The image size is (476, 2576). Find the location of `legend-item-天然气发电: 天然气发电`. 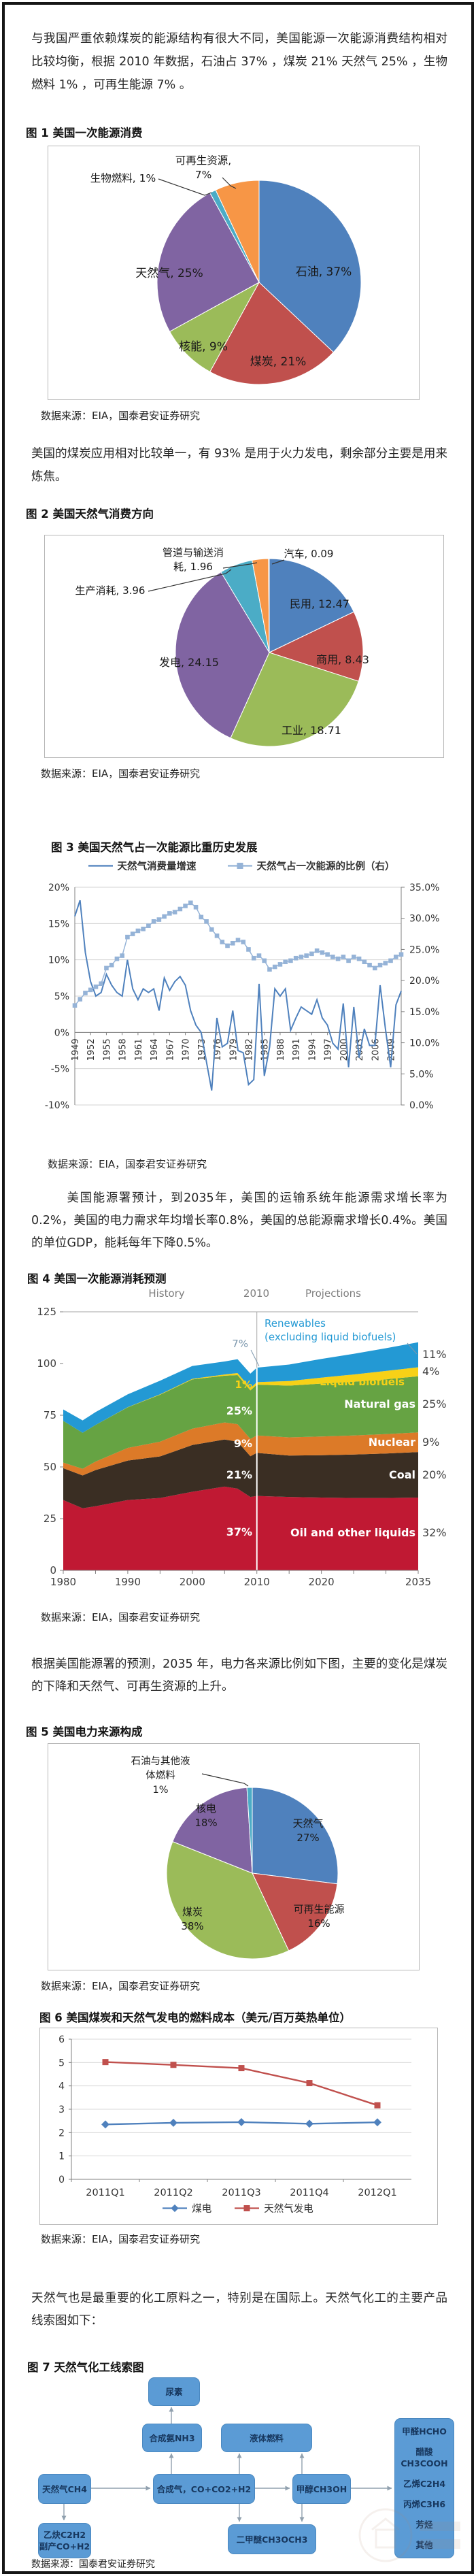

legend-item-天然气发电: 天然气发电 is located at coordinates (274, 2208).